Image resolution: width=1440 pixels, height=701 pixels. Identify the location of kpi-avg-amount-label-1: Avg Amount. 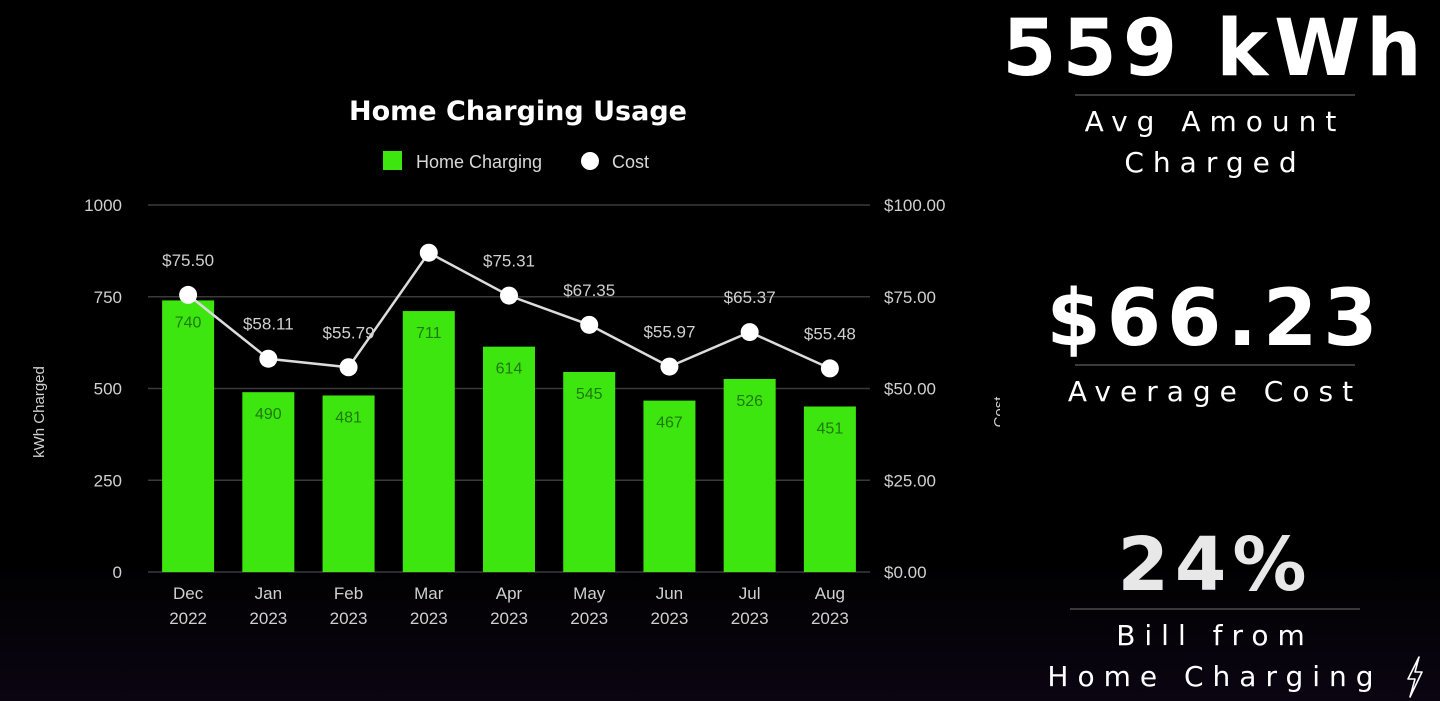
(1215, 121).